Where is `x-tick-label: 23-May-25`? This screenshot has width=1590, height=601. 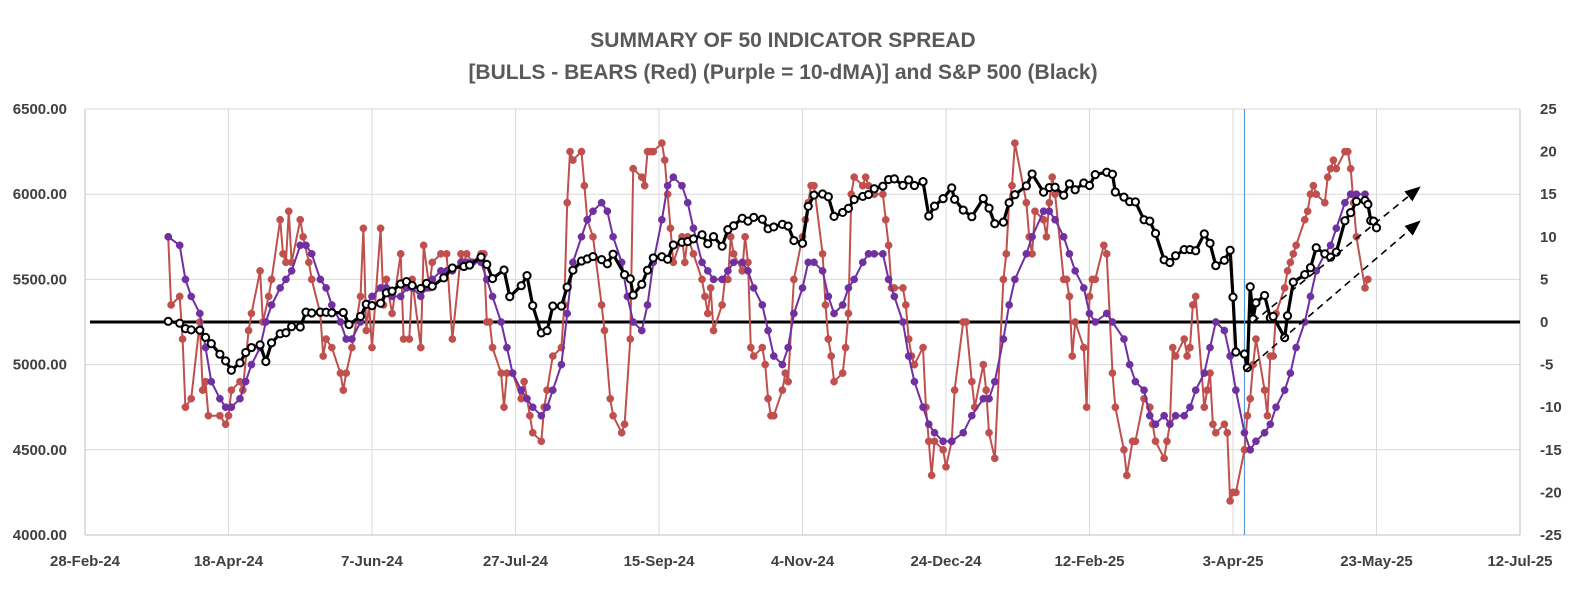
x-tick-label: 23-May-25 is located at coordinates (1376, 561).